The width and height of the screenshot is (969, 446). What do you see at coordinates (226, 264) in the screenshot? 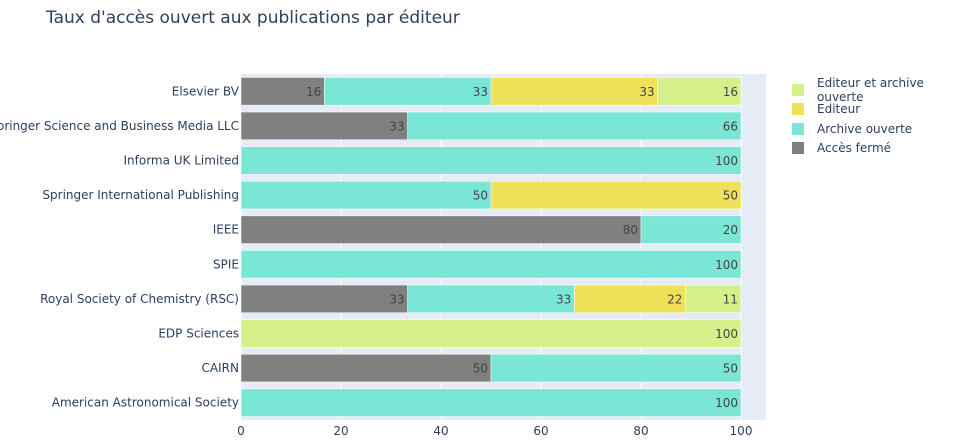
I see `y-tick-label: SPIE` at bounding box center [226, 264].